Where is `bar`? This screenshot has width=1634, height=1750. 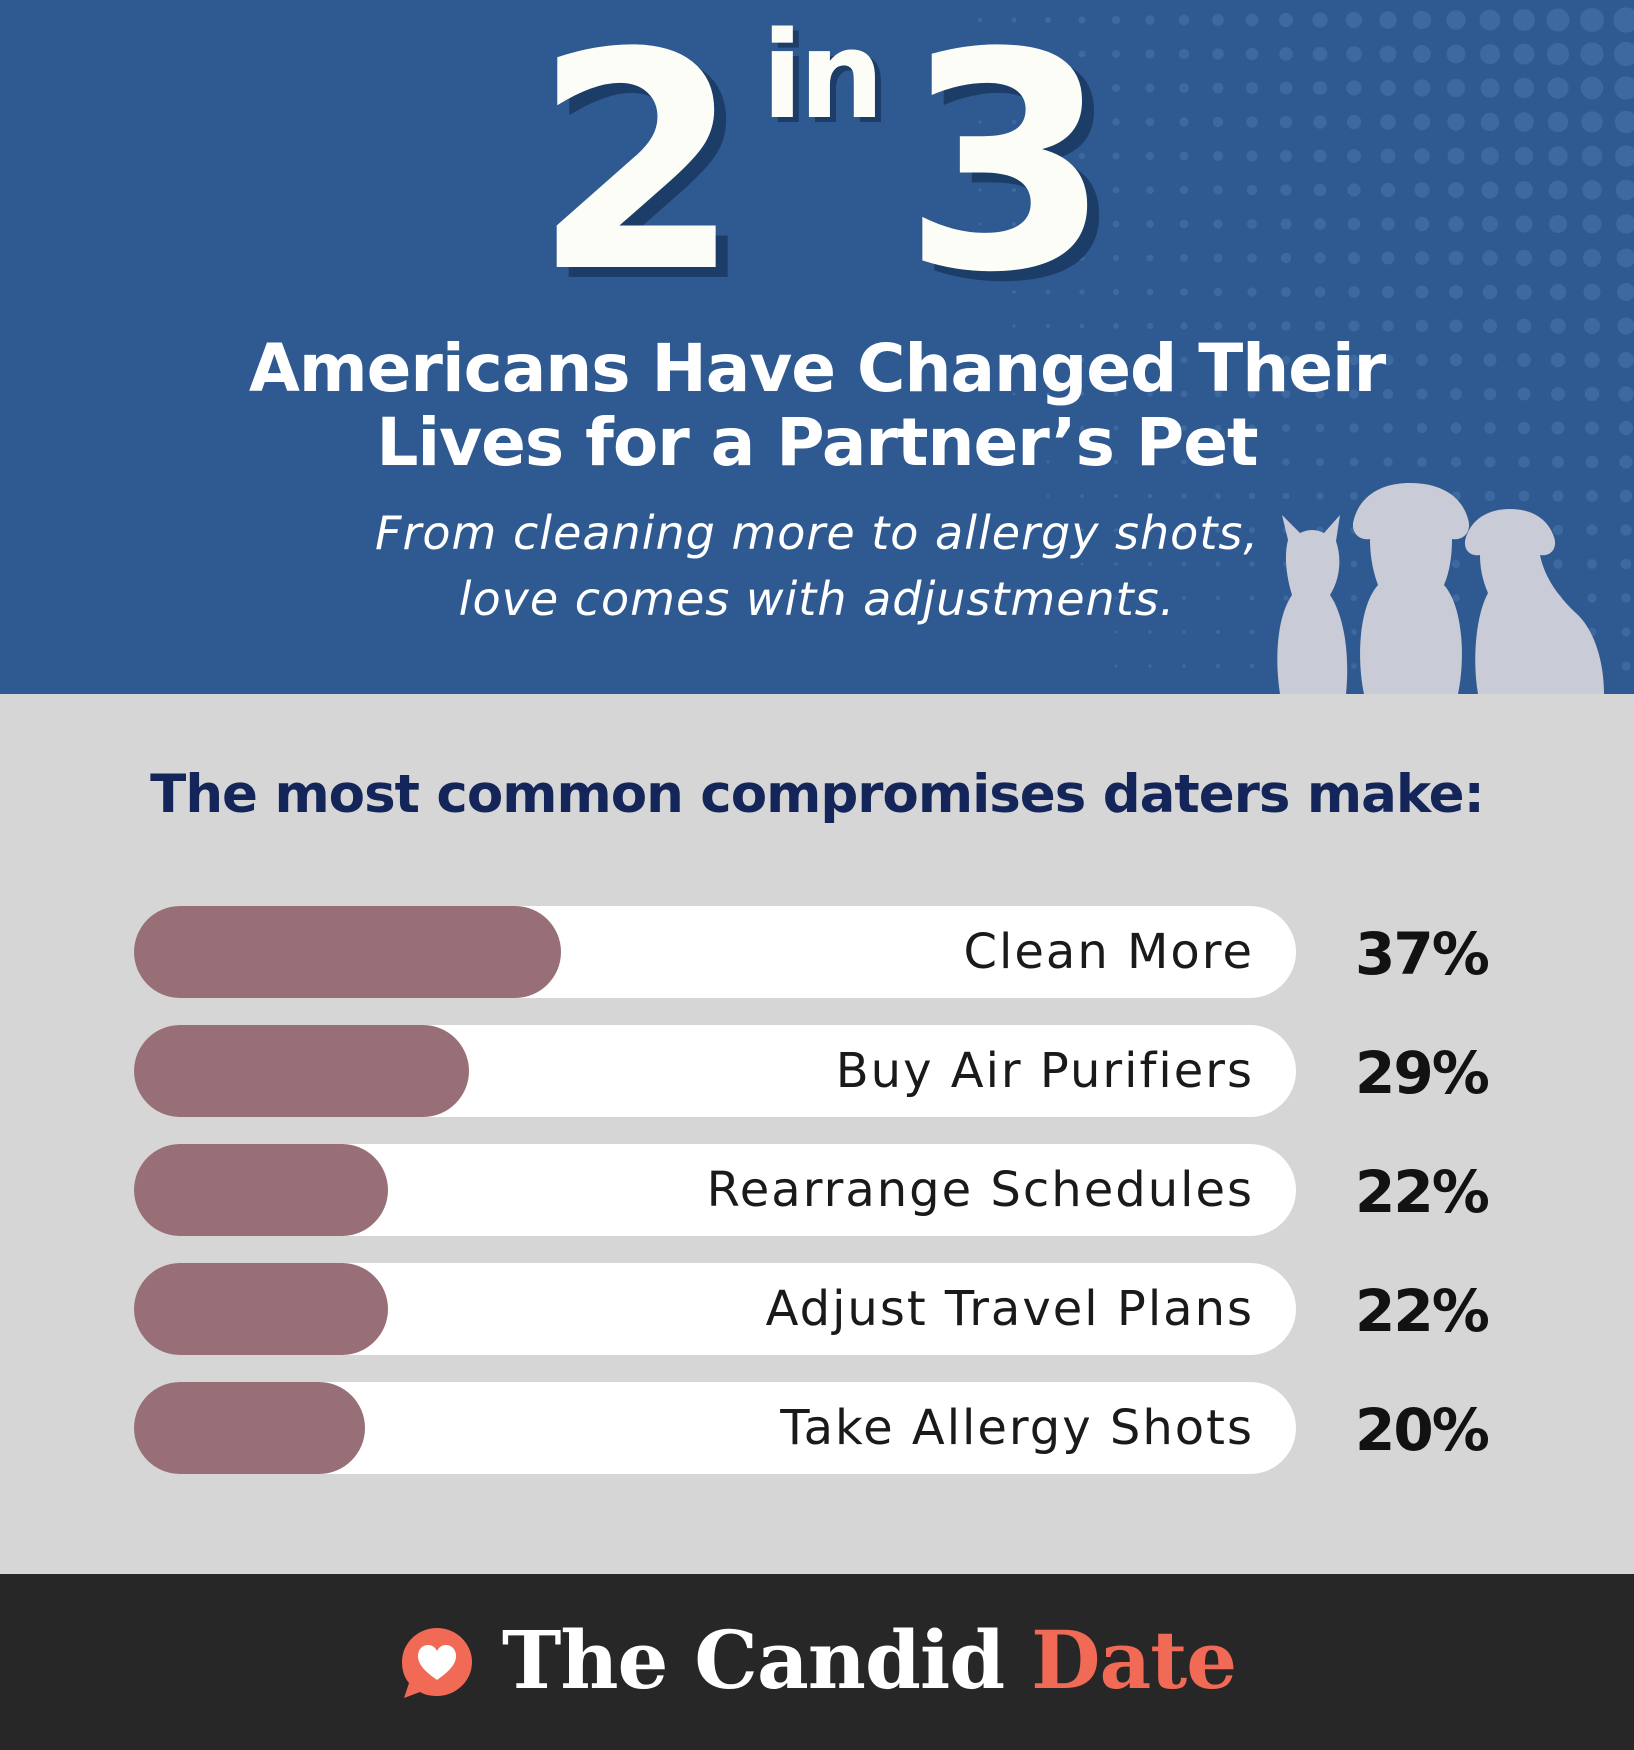 bar is located at coordinates (261, 1309).